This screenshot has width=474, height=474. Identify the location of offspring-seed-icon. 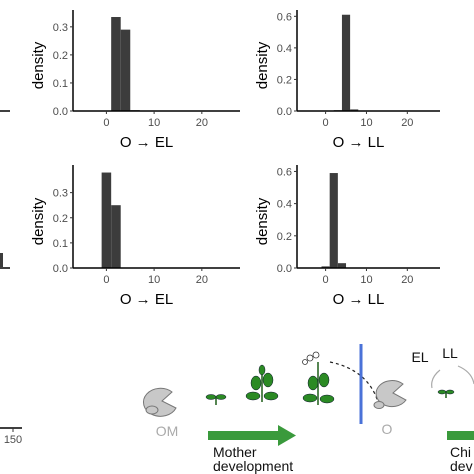
(391, 394).